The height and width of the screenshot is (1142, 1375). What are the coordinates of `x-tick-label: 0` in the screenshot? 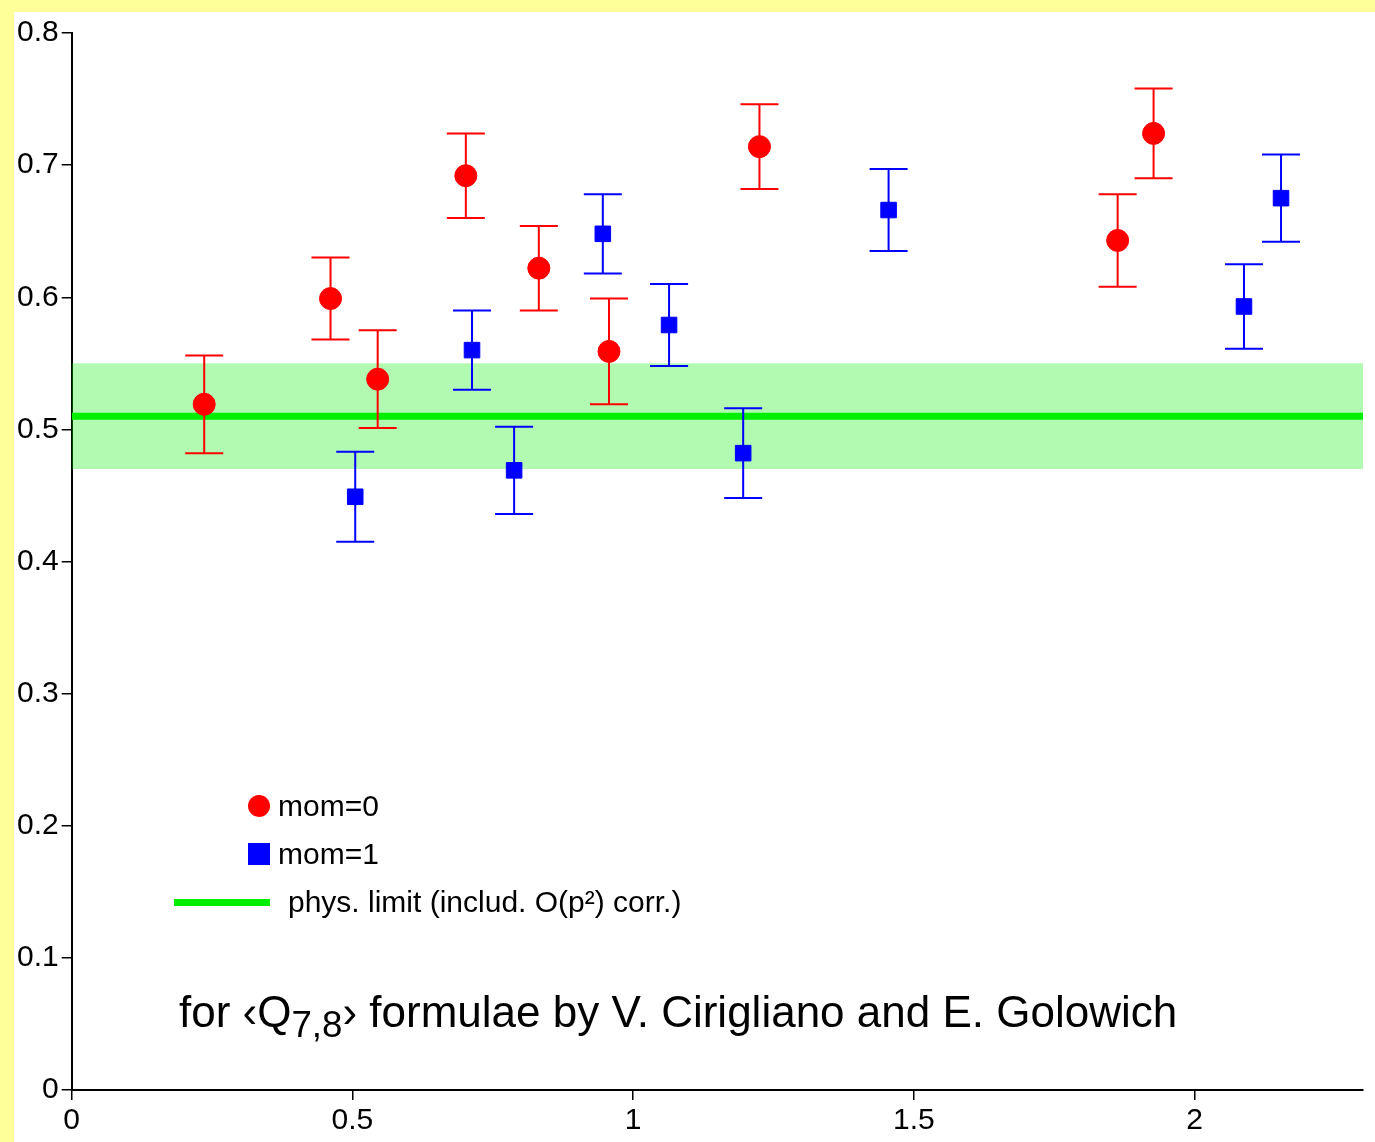 It's located at (72, 1119).